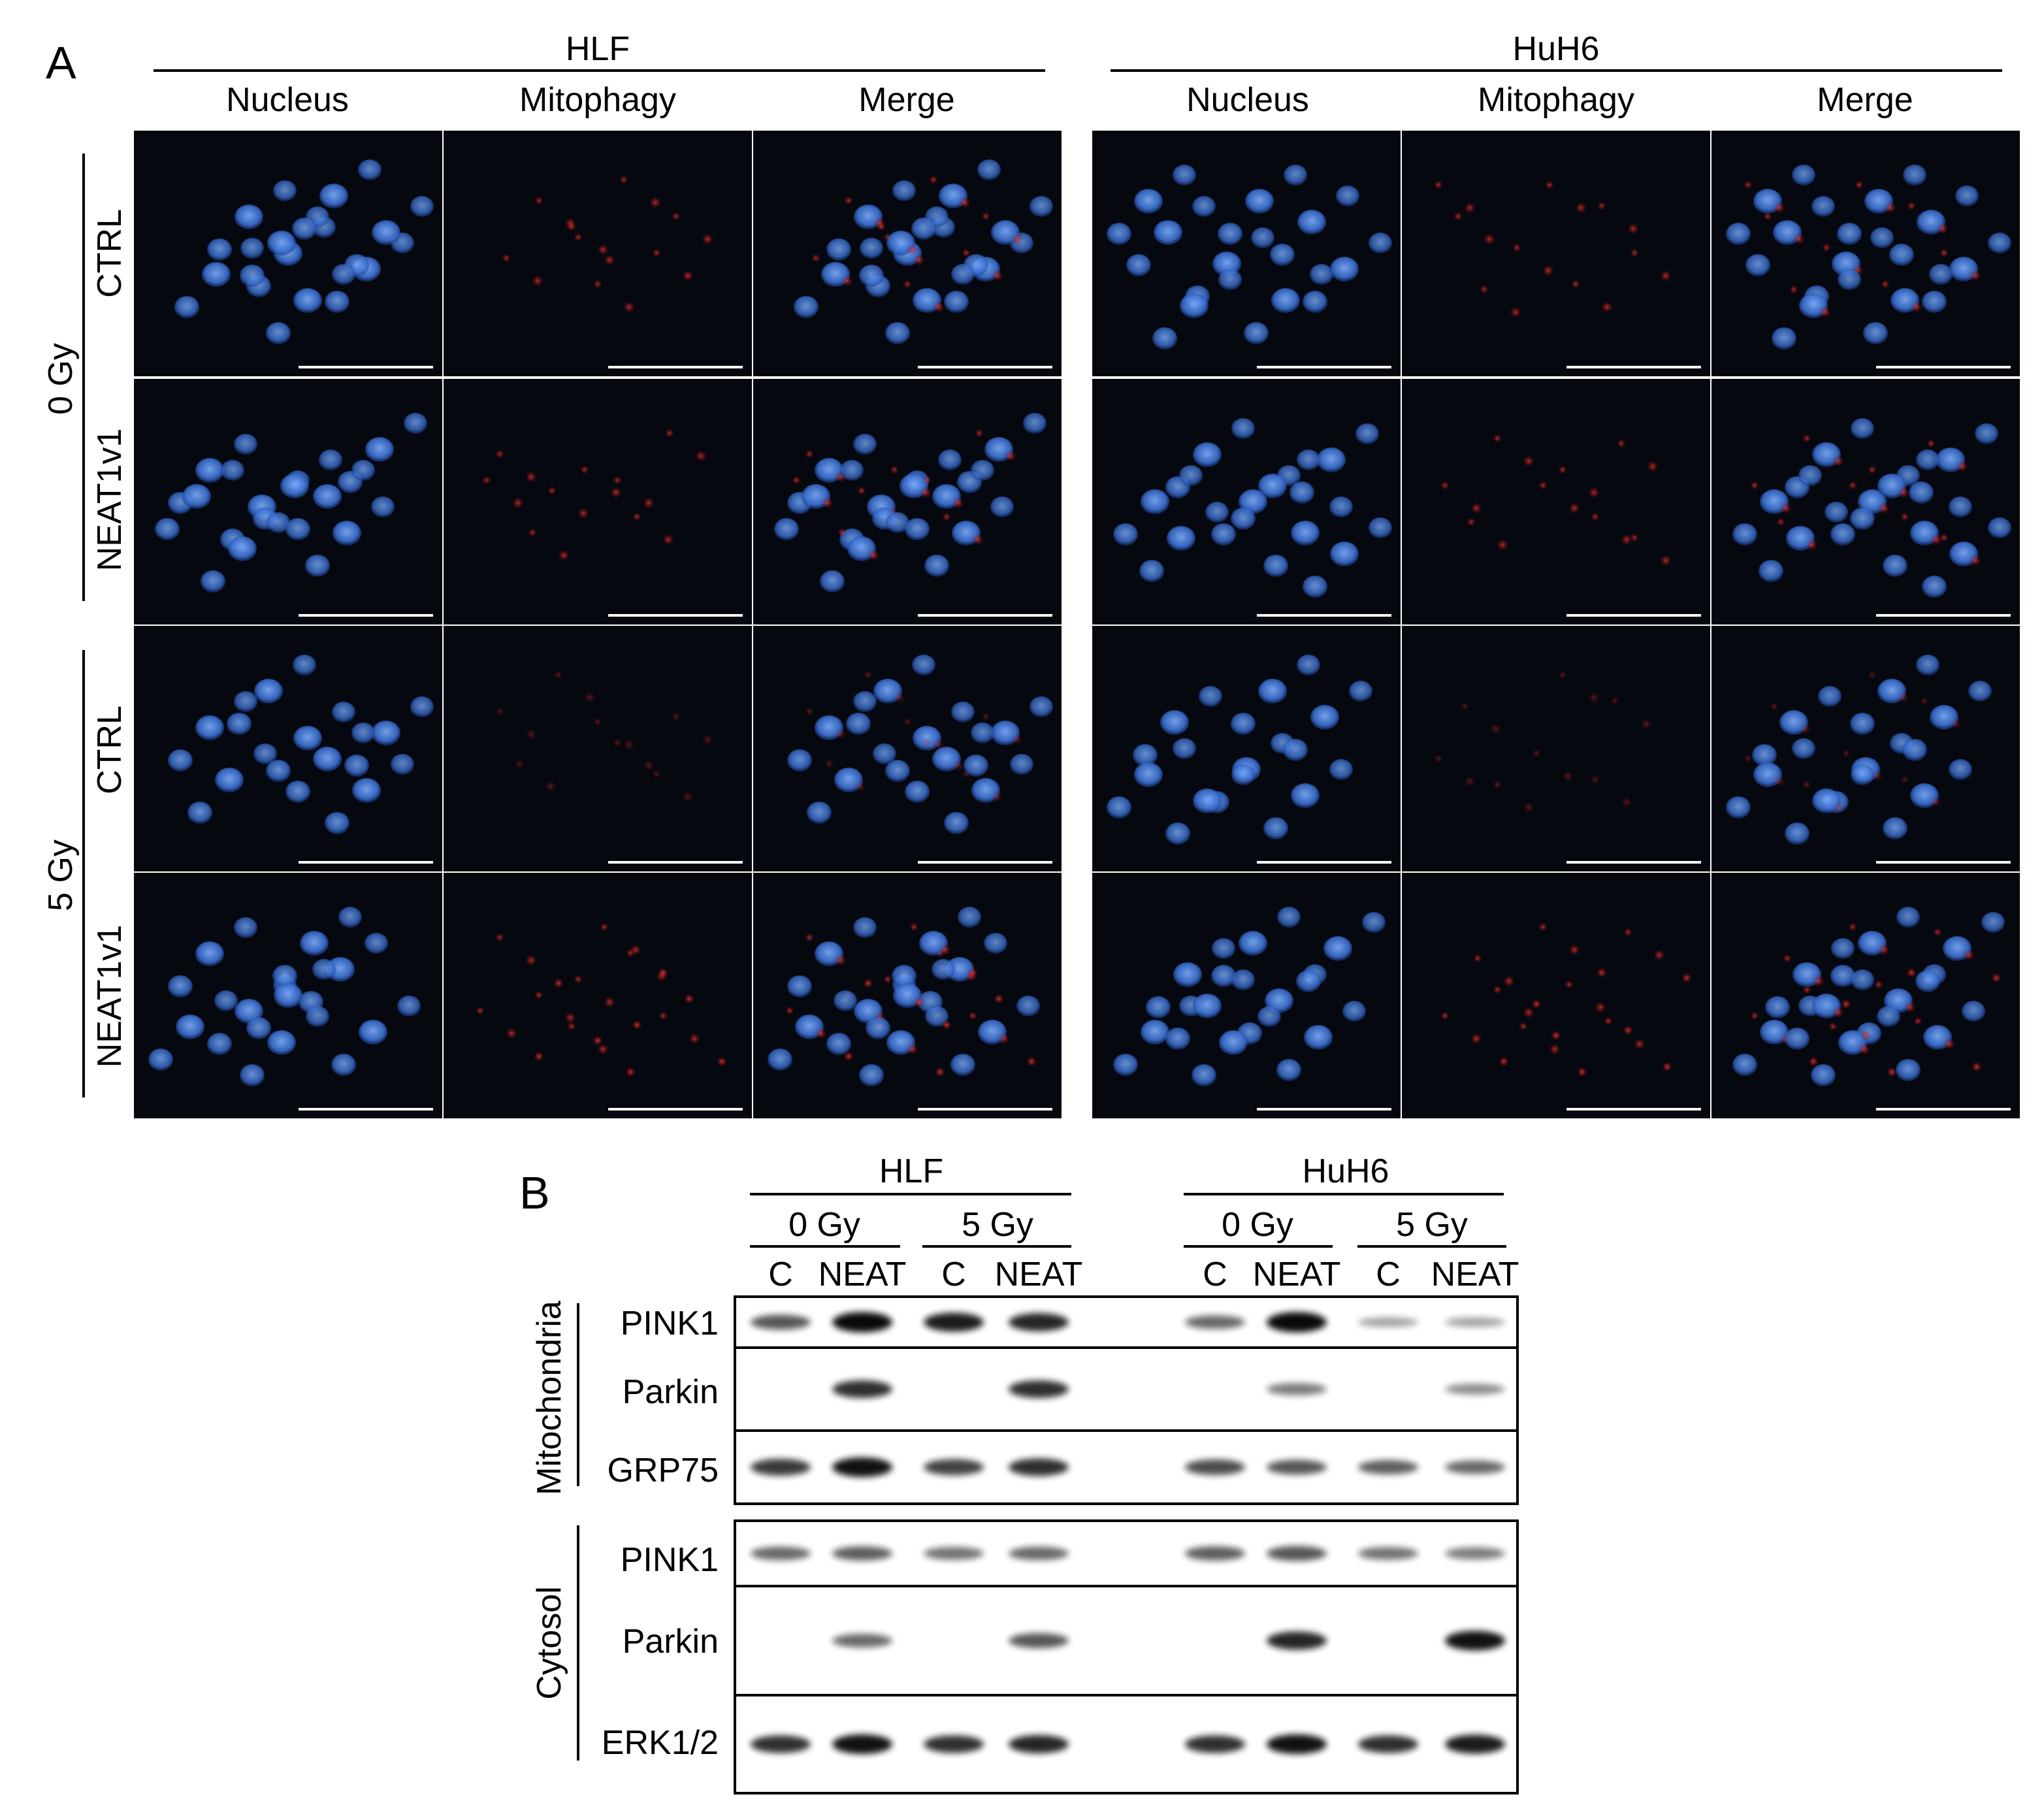 The image size is (2044, 1818). I want to click on protein-mito-pink1: PINK1, so click(670, 1323).